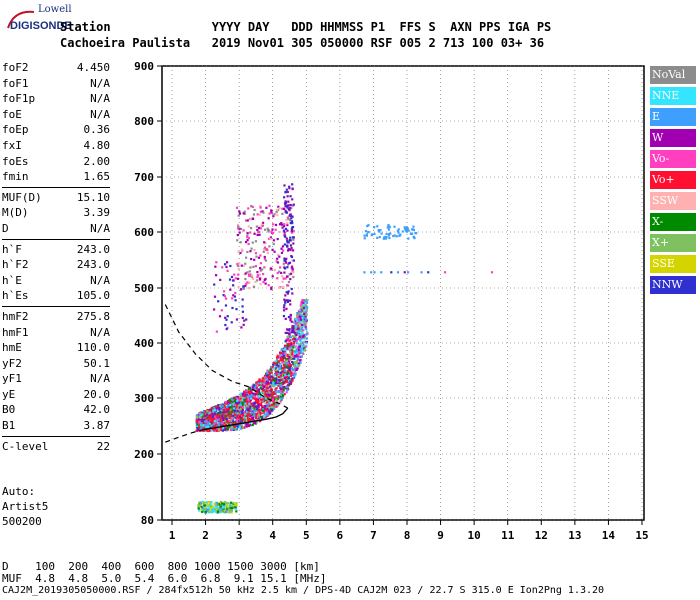 The image size is (700, 600). What do you see at coordinates (56, 348) in the screenshot?
I see `param-row: hmE 110.0` at bounding box center [56, 348].